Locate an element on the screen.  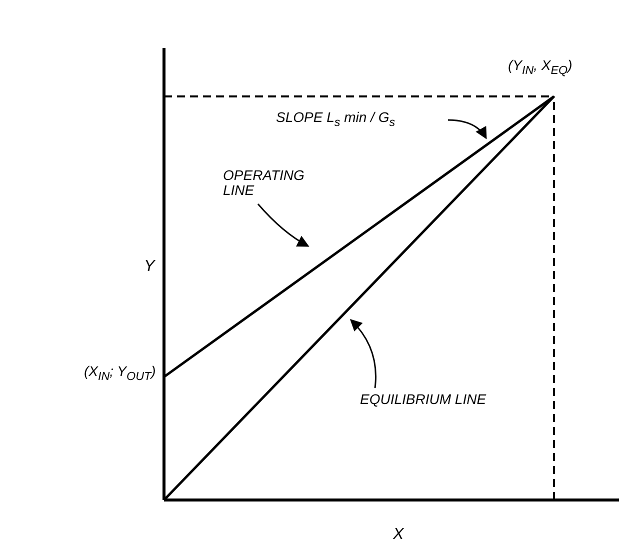
annotation: OPERATING LINE is located at coordinates (264, 183).